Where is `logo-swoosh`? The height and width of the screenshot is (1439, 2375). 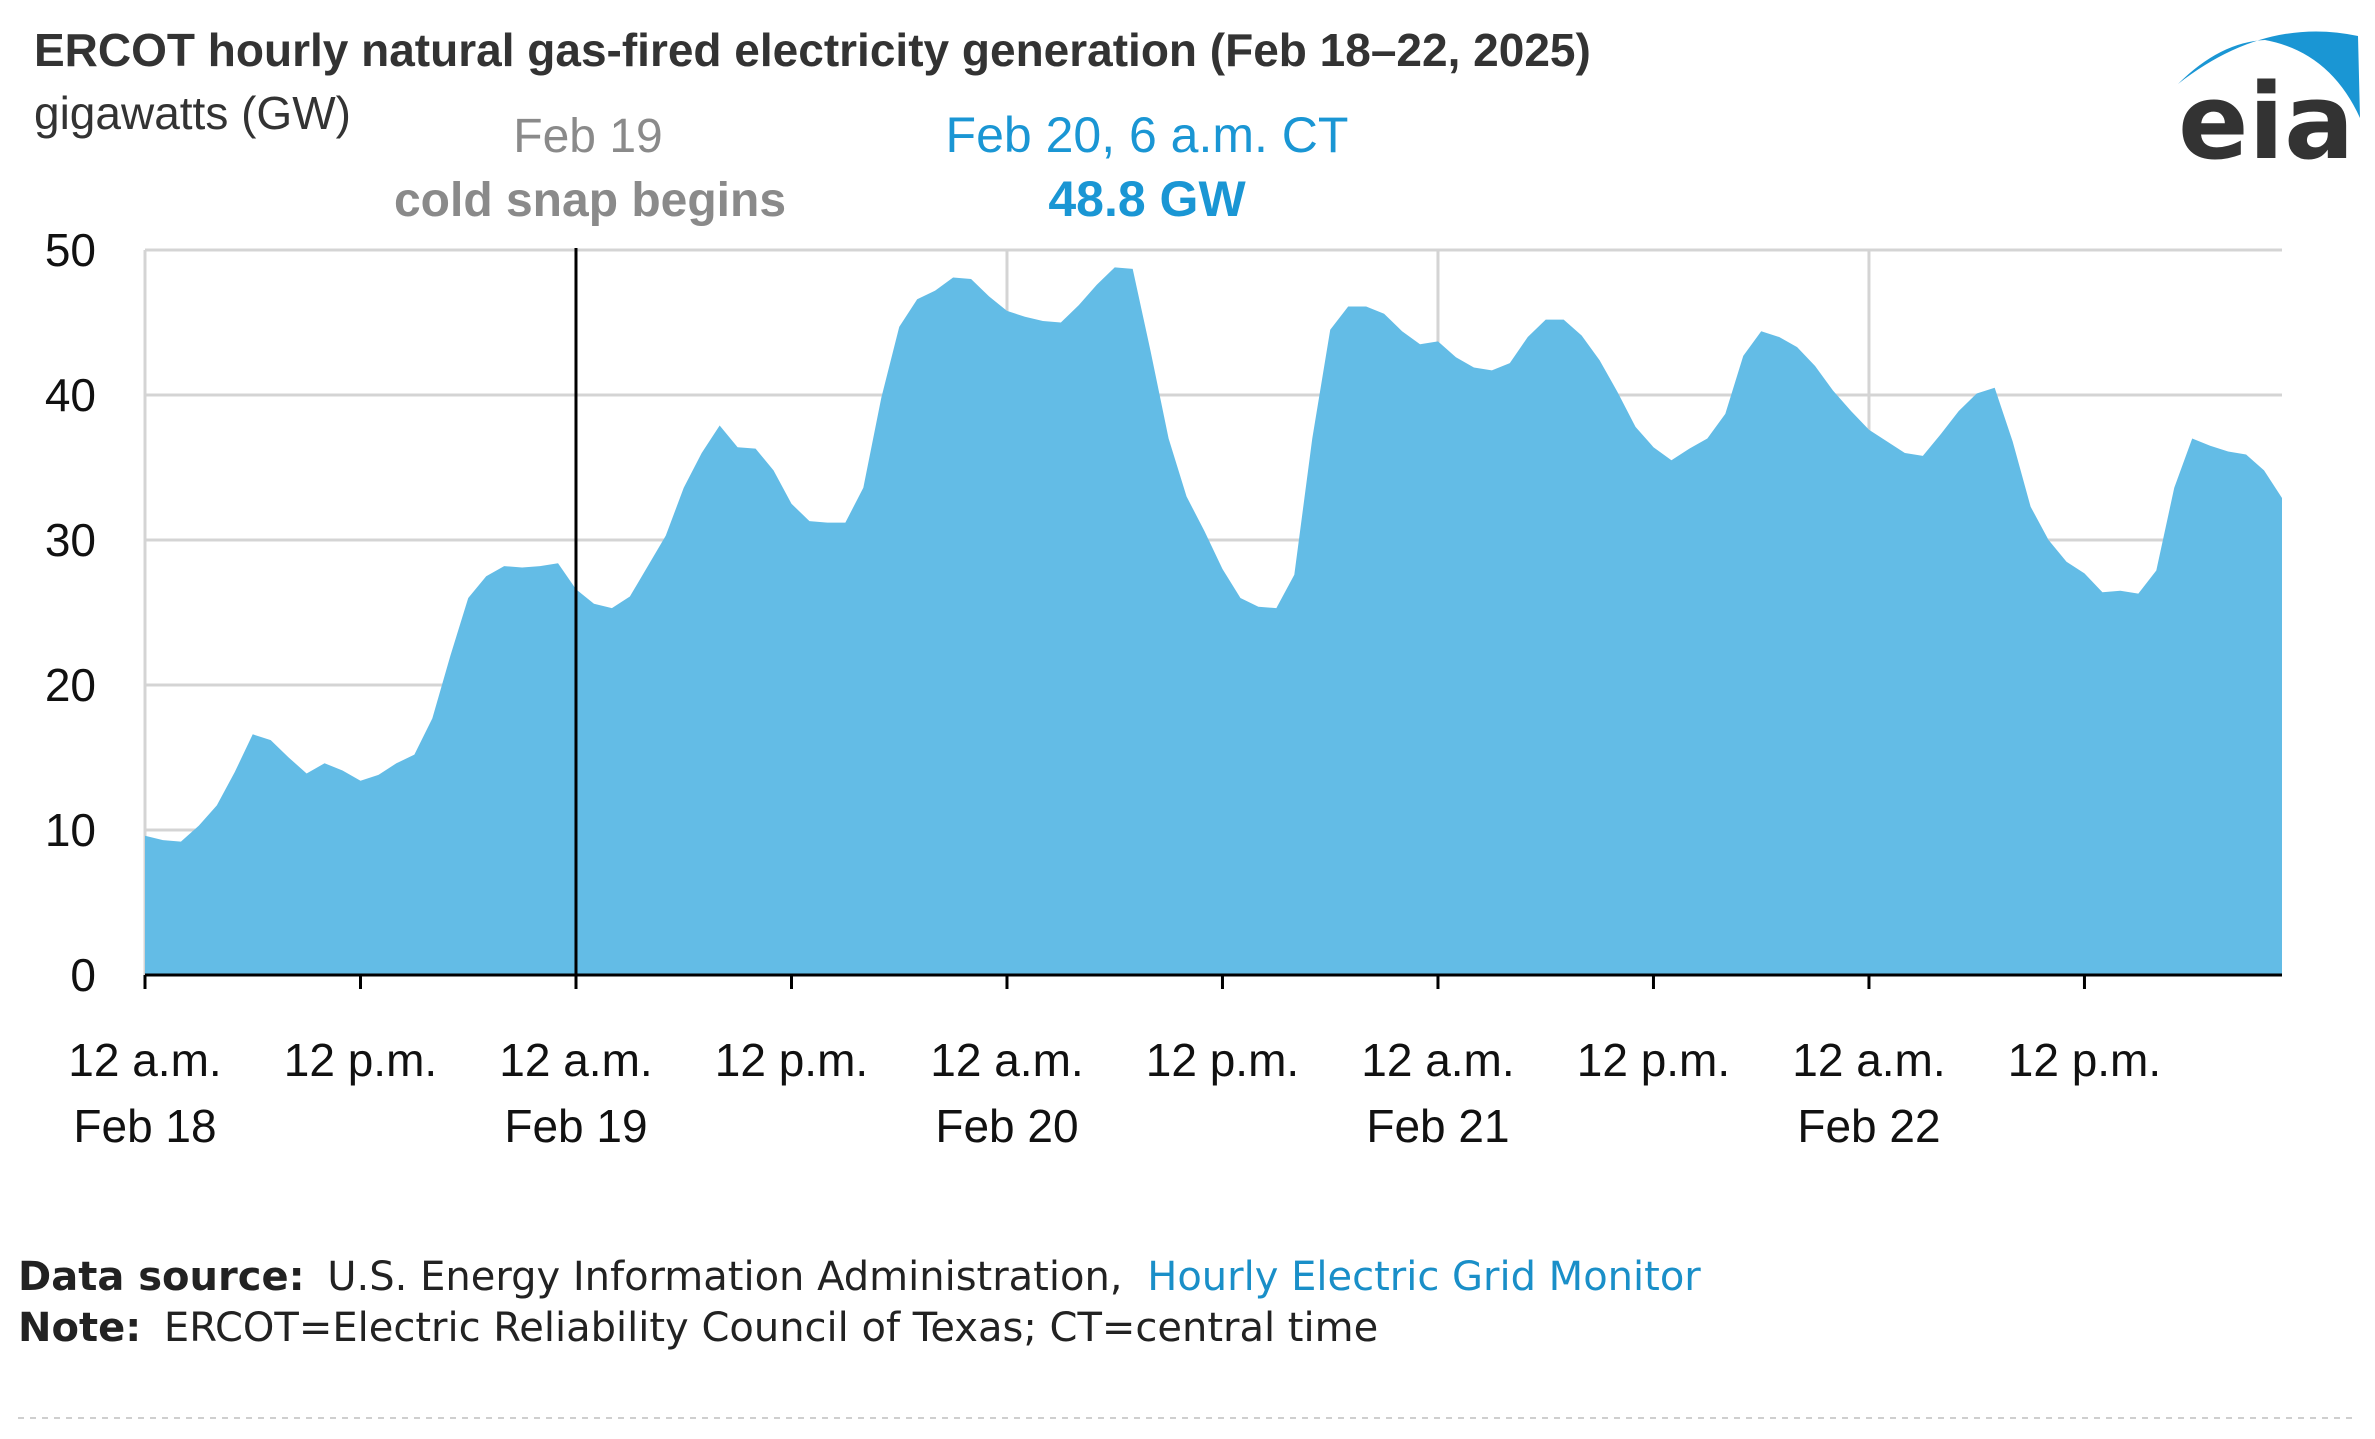
logo-swoosh is located at coordinates (2269, 75).